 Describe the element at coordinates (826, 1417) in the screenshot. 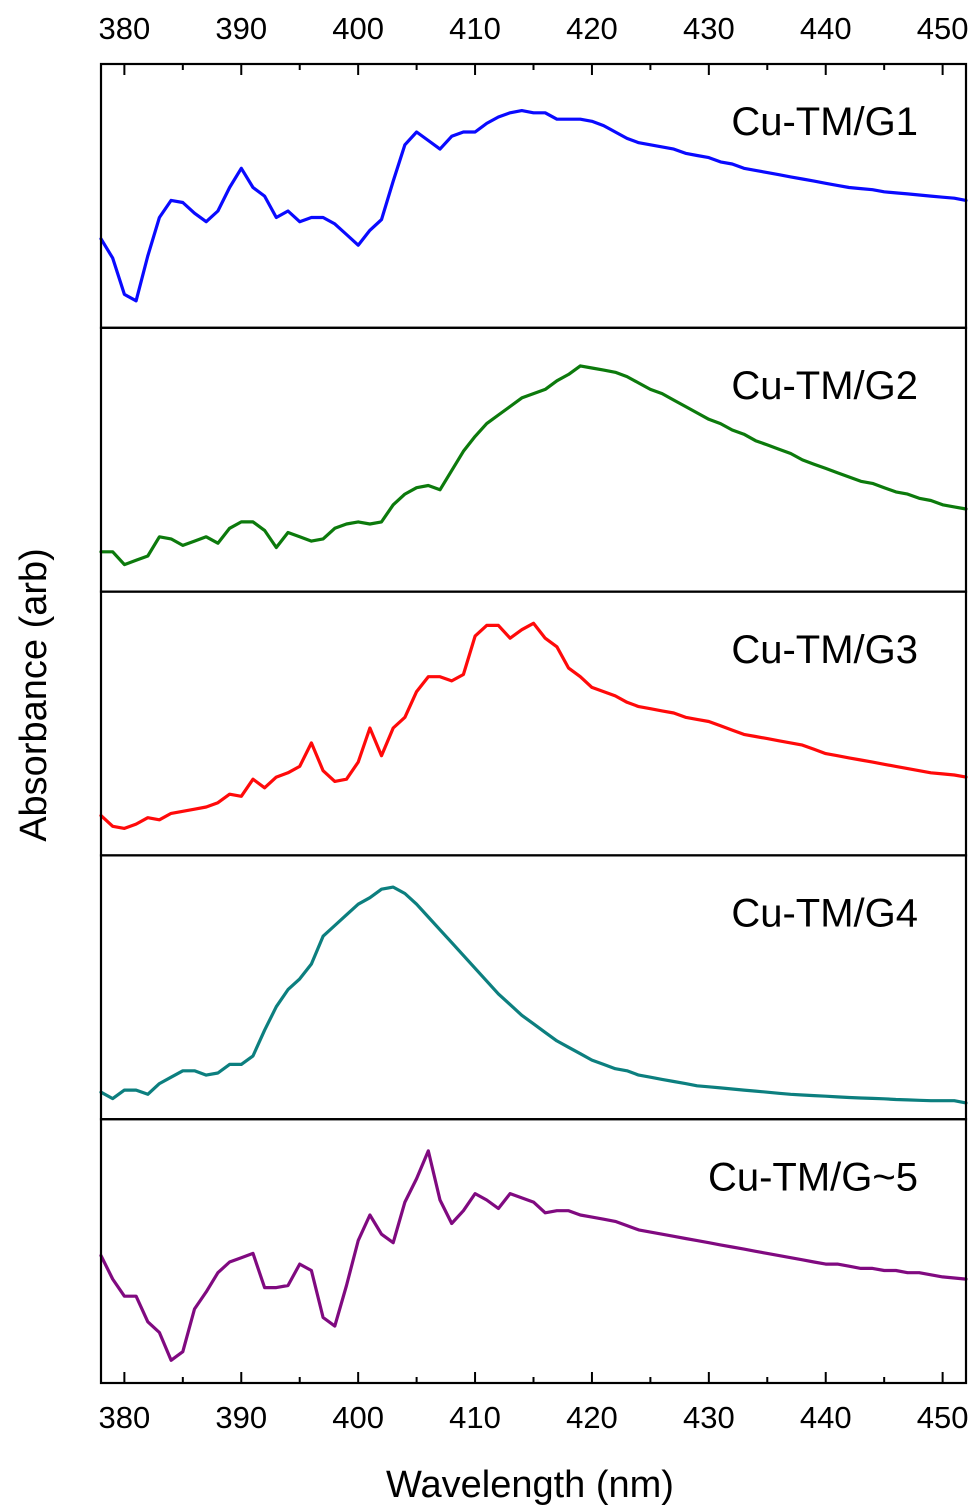

I see `x-tick-label-bottom: 440` at that location.